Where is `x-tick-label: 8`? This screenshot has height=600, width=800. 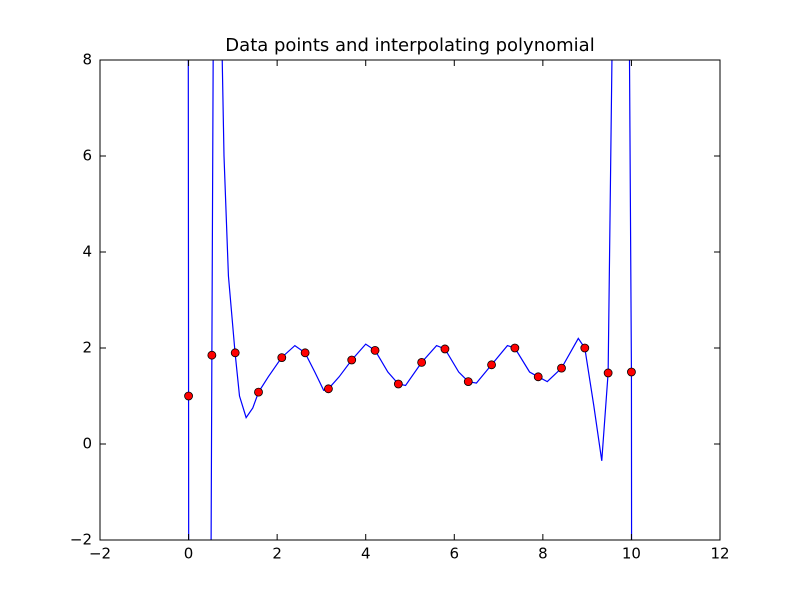 x-tick-label: 8 is located at coordinates (543, 554).